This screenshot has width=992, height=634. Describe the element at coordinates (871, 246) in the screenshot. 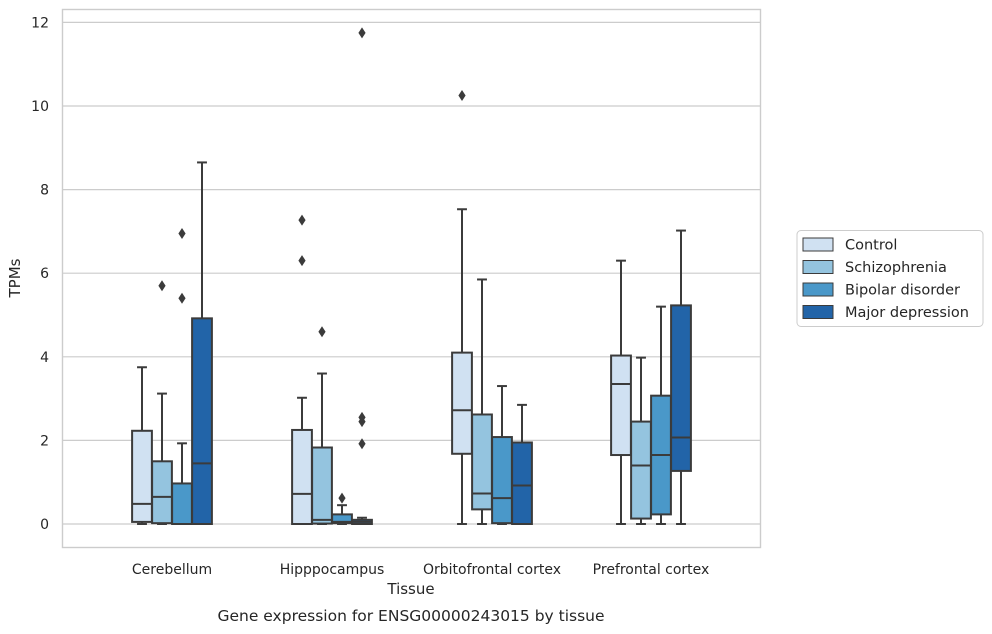

I see `legend-label: Control` at that location.